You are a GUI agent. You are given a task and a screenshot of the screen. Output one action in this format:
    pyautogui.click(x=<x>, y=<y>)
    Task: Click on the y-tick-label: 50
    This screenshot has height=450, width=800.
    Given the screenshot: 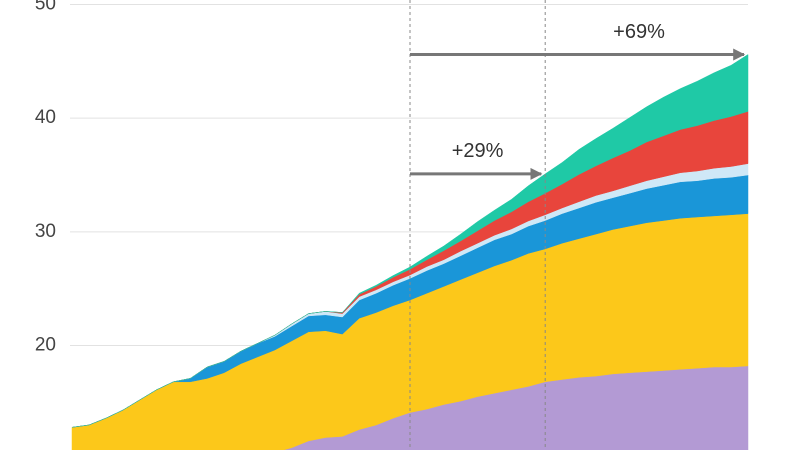 What is the action you would take?
    pyautogui.click(x=45, y=7)
    